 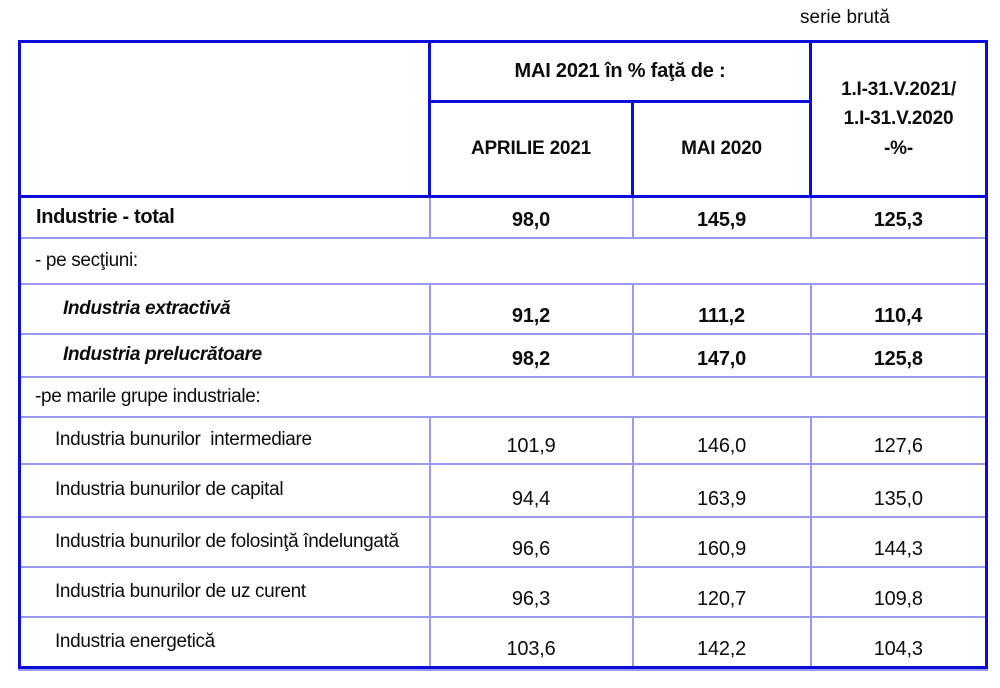 I want to click on section-label: - pe secţiuni:, so click(x=503, y=260).